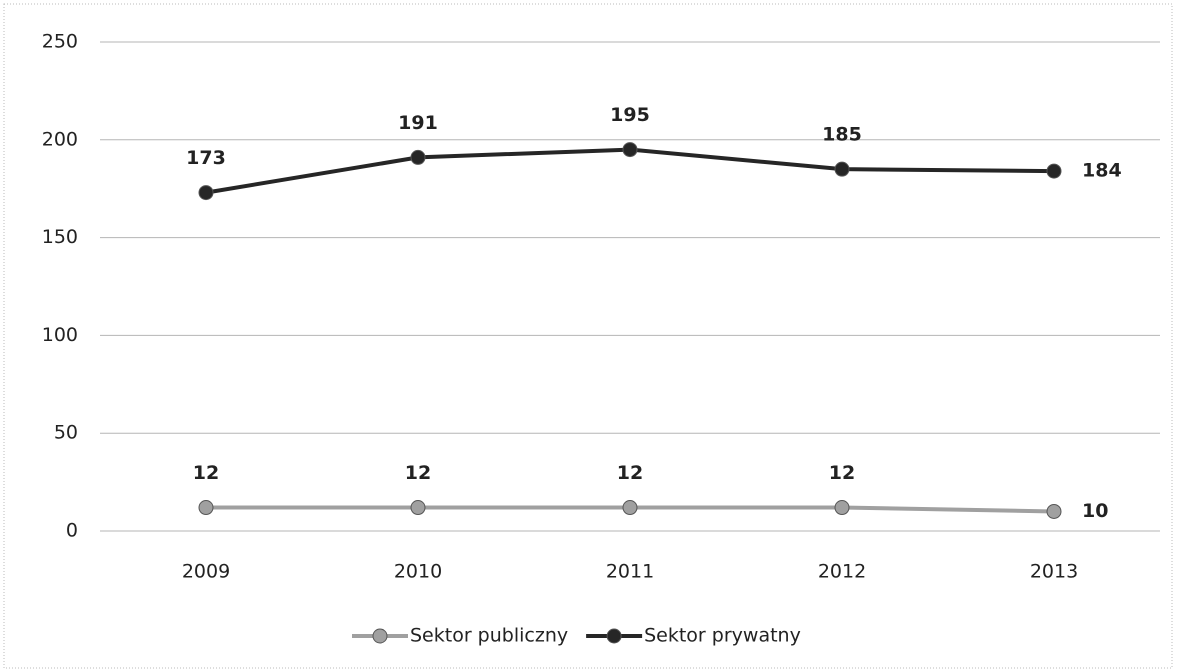 The height and width of the screenshot is (672, 1177). What do you see at coordinates (206, 158) in the screenshot?
I see `data-label: 173` at bounding box center [206, 158].